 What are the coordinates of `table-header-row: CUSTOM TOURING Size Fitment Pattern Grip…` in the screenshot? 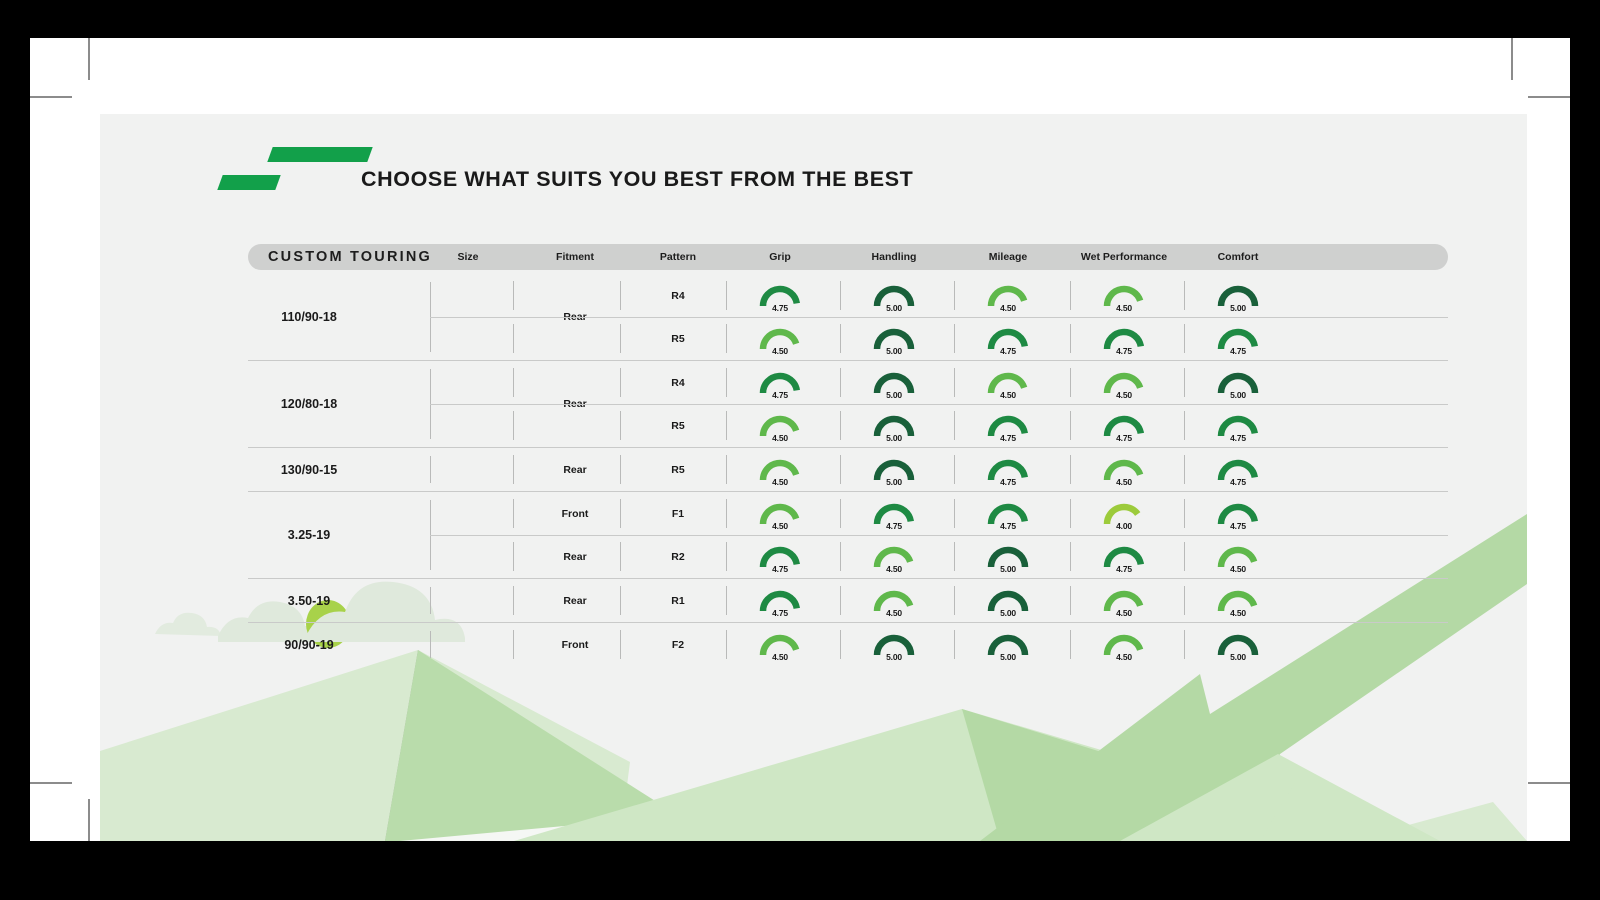 It's located at (848, 257).